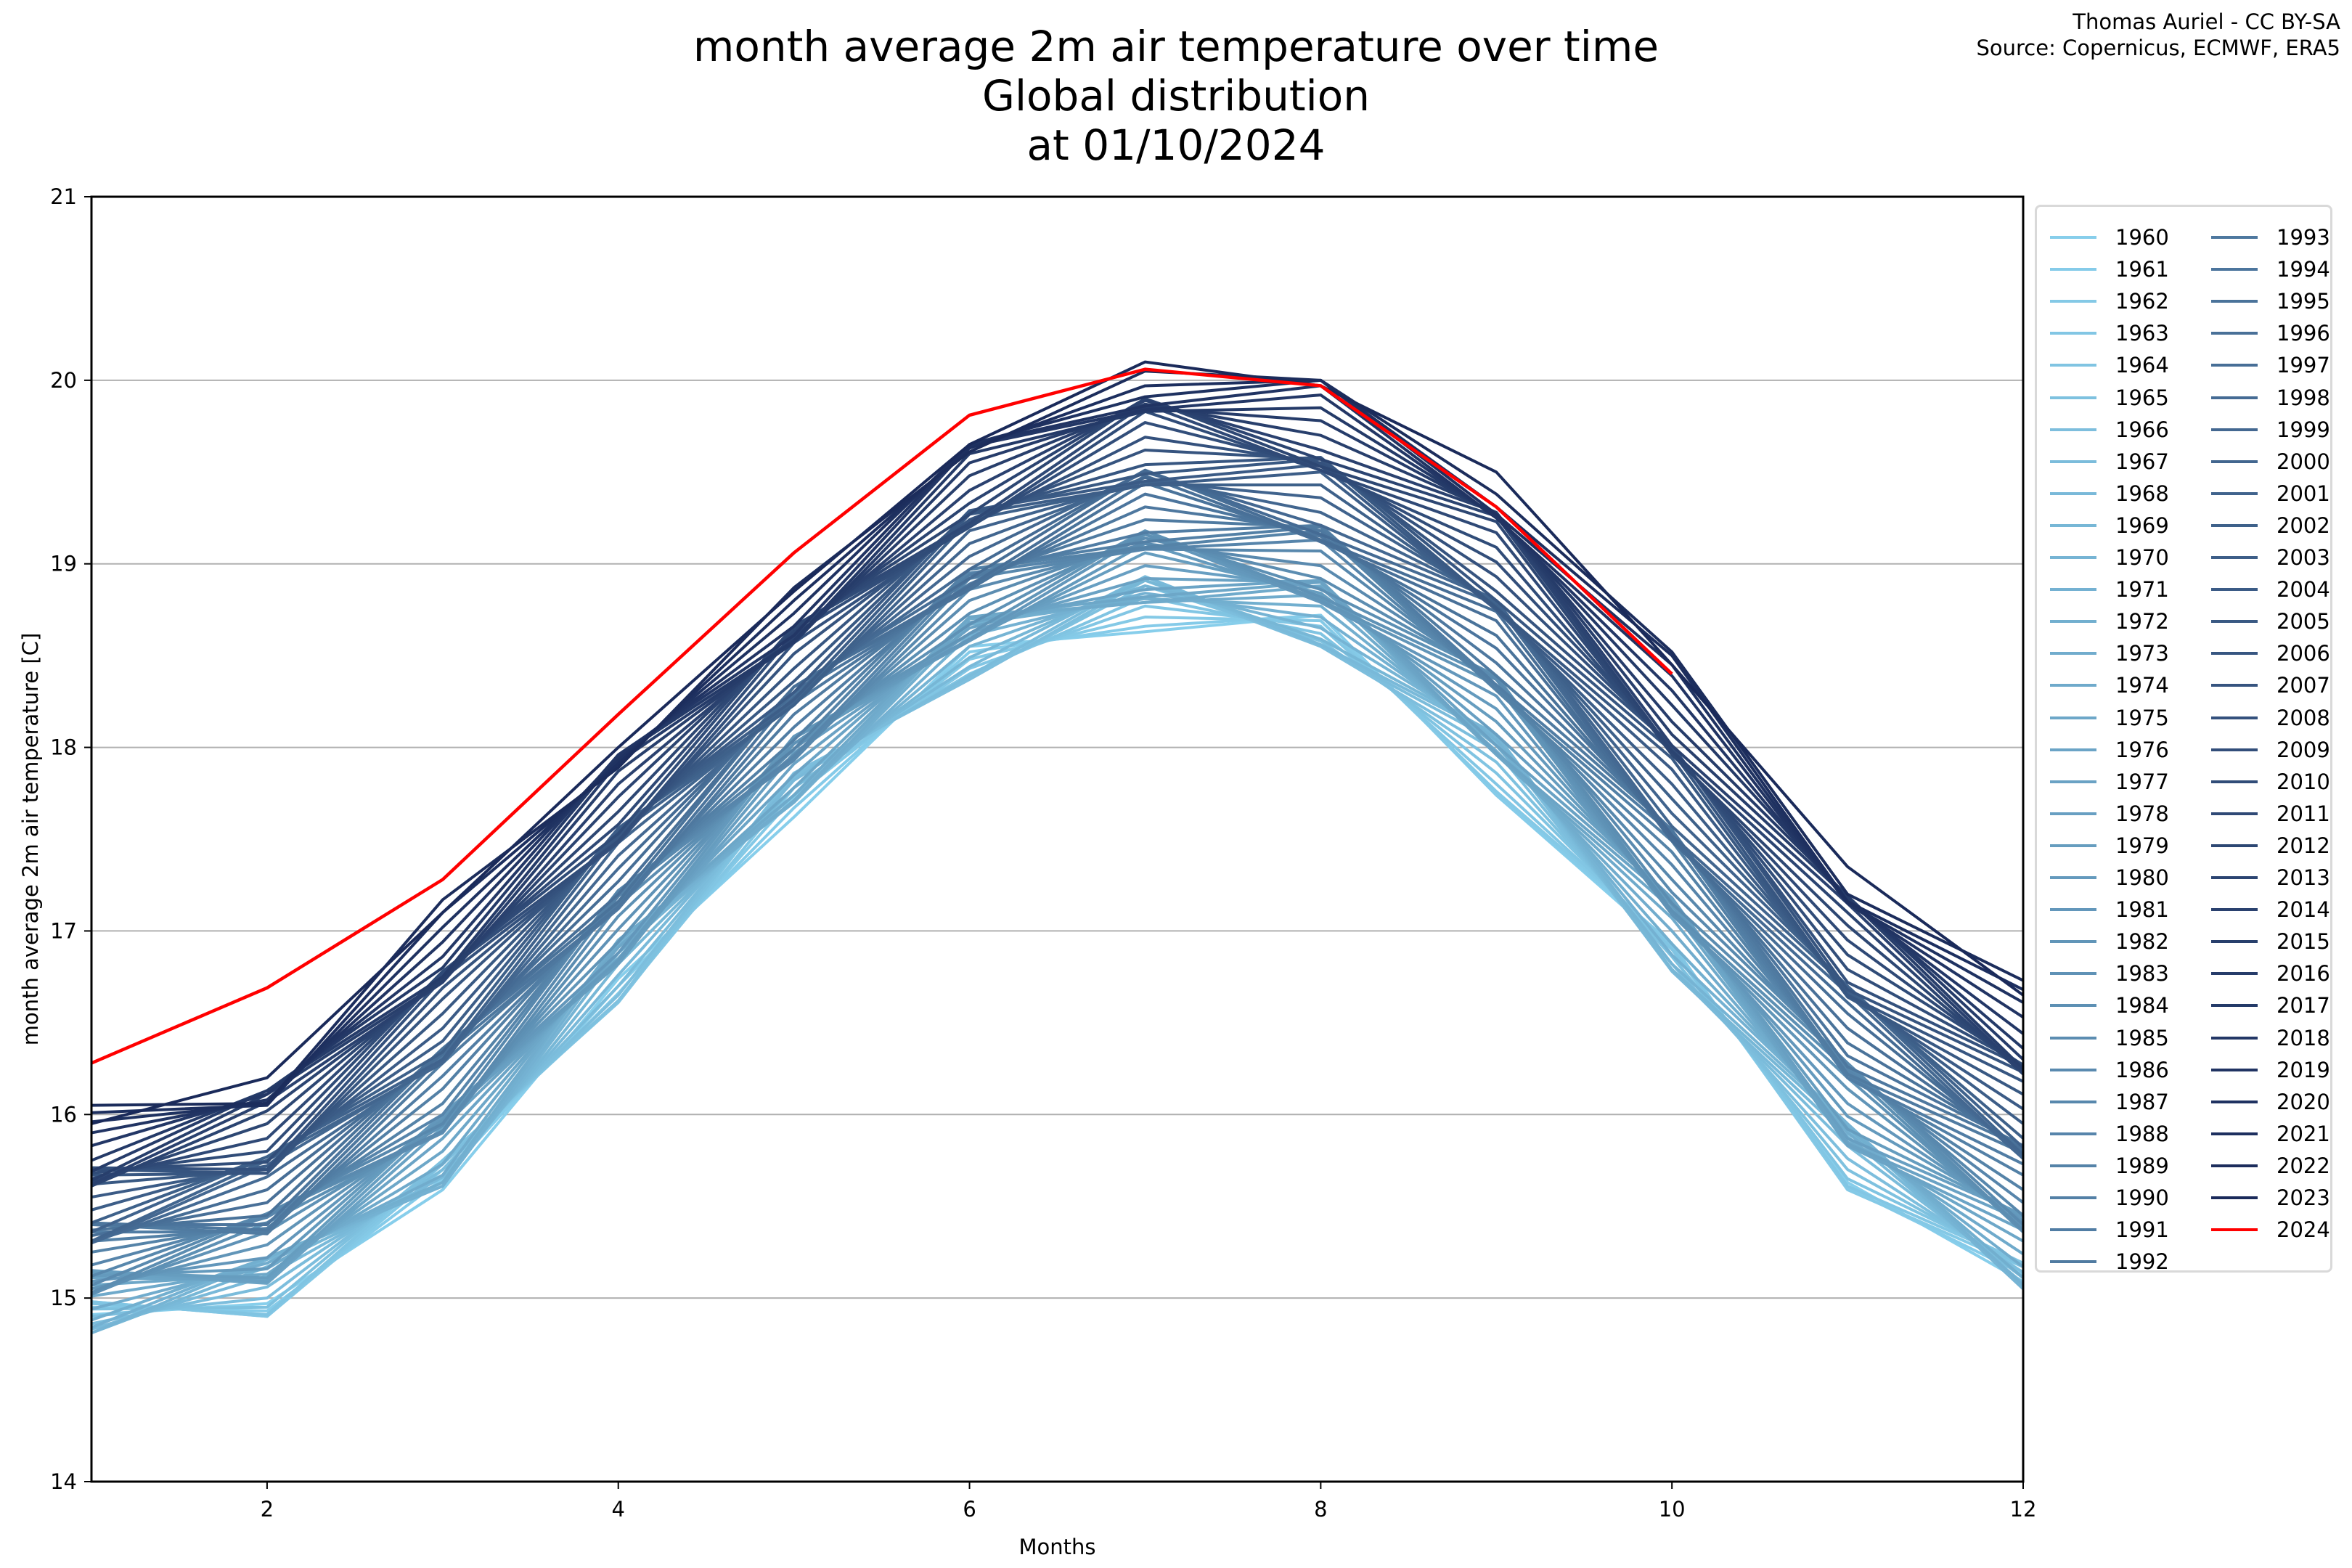 This screenshot has height=1568, width=2352. Describe the element at coordinates (2304, 302) in the screenshot. I see `legend-label: 1995` at that location.